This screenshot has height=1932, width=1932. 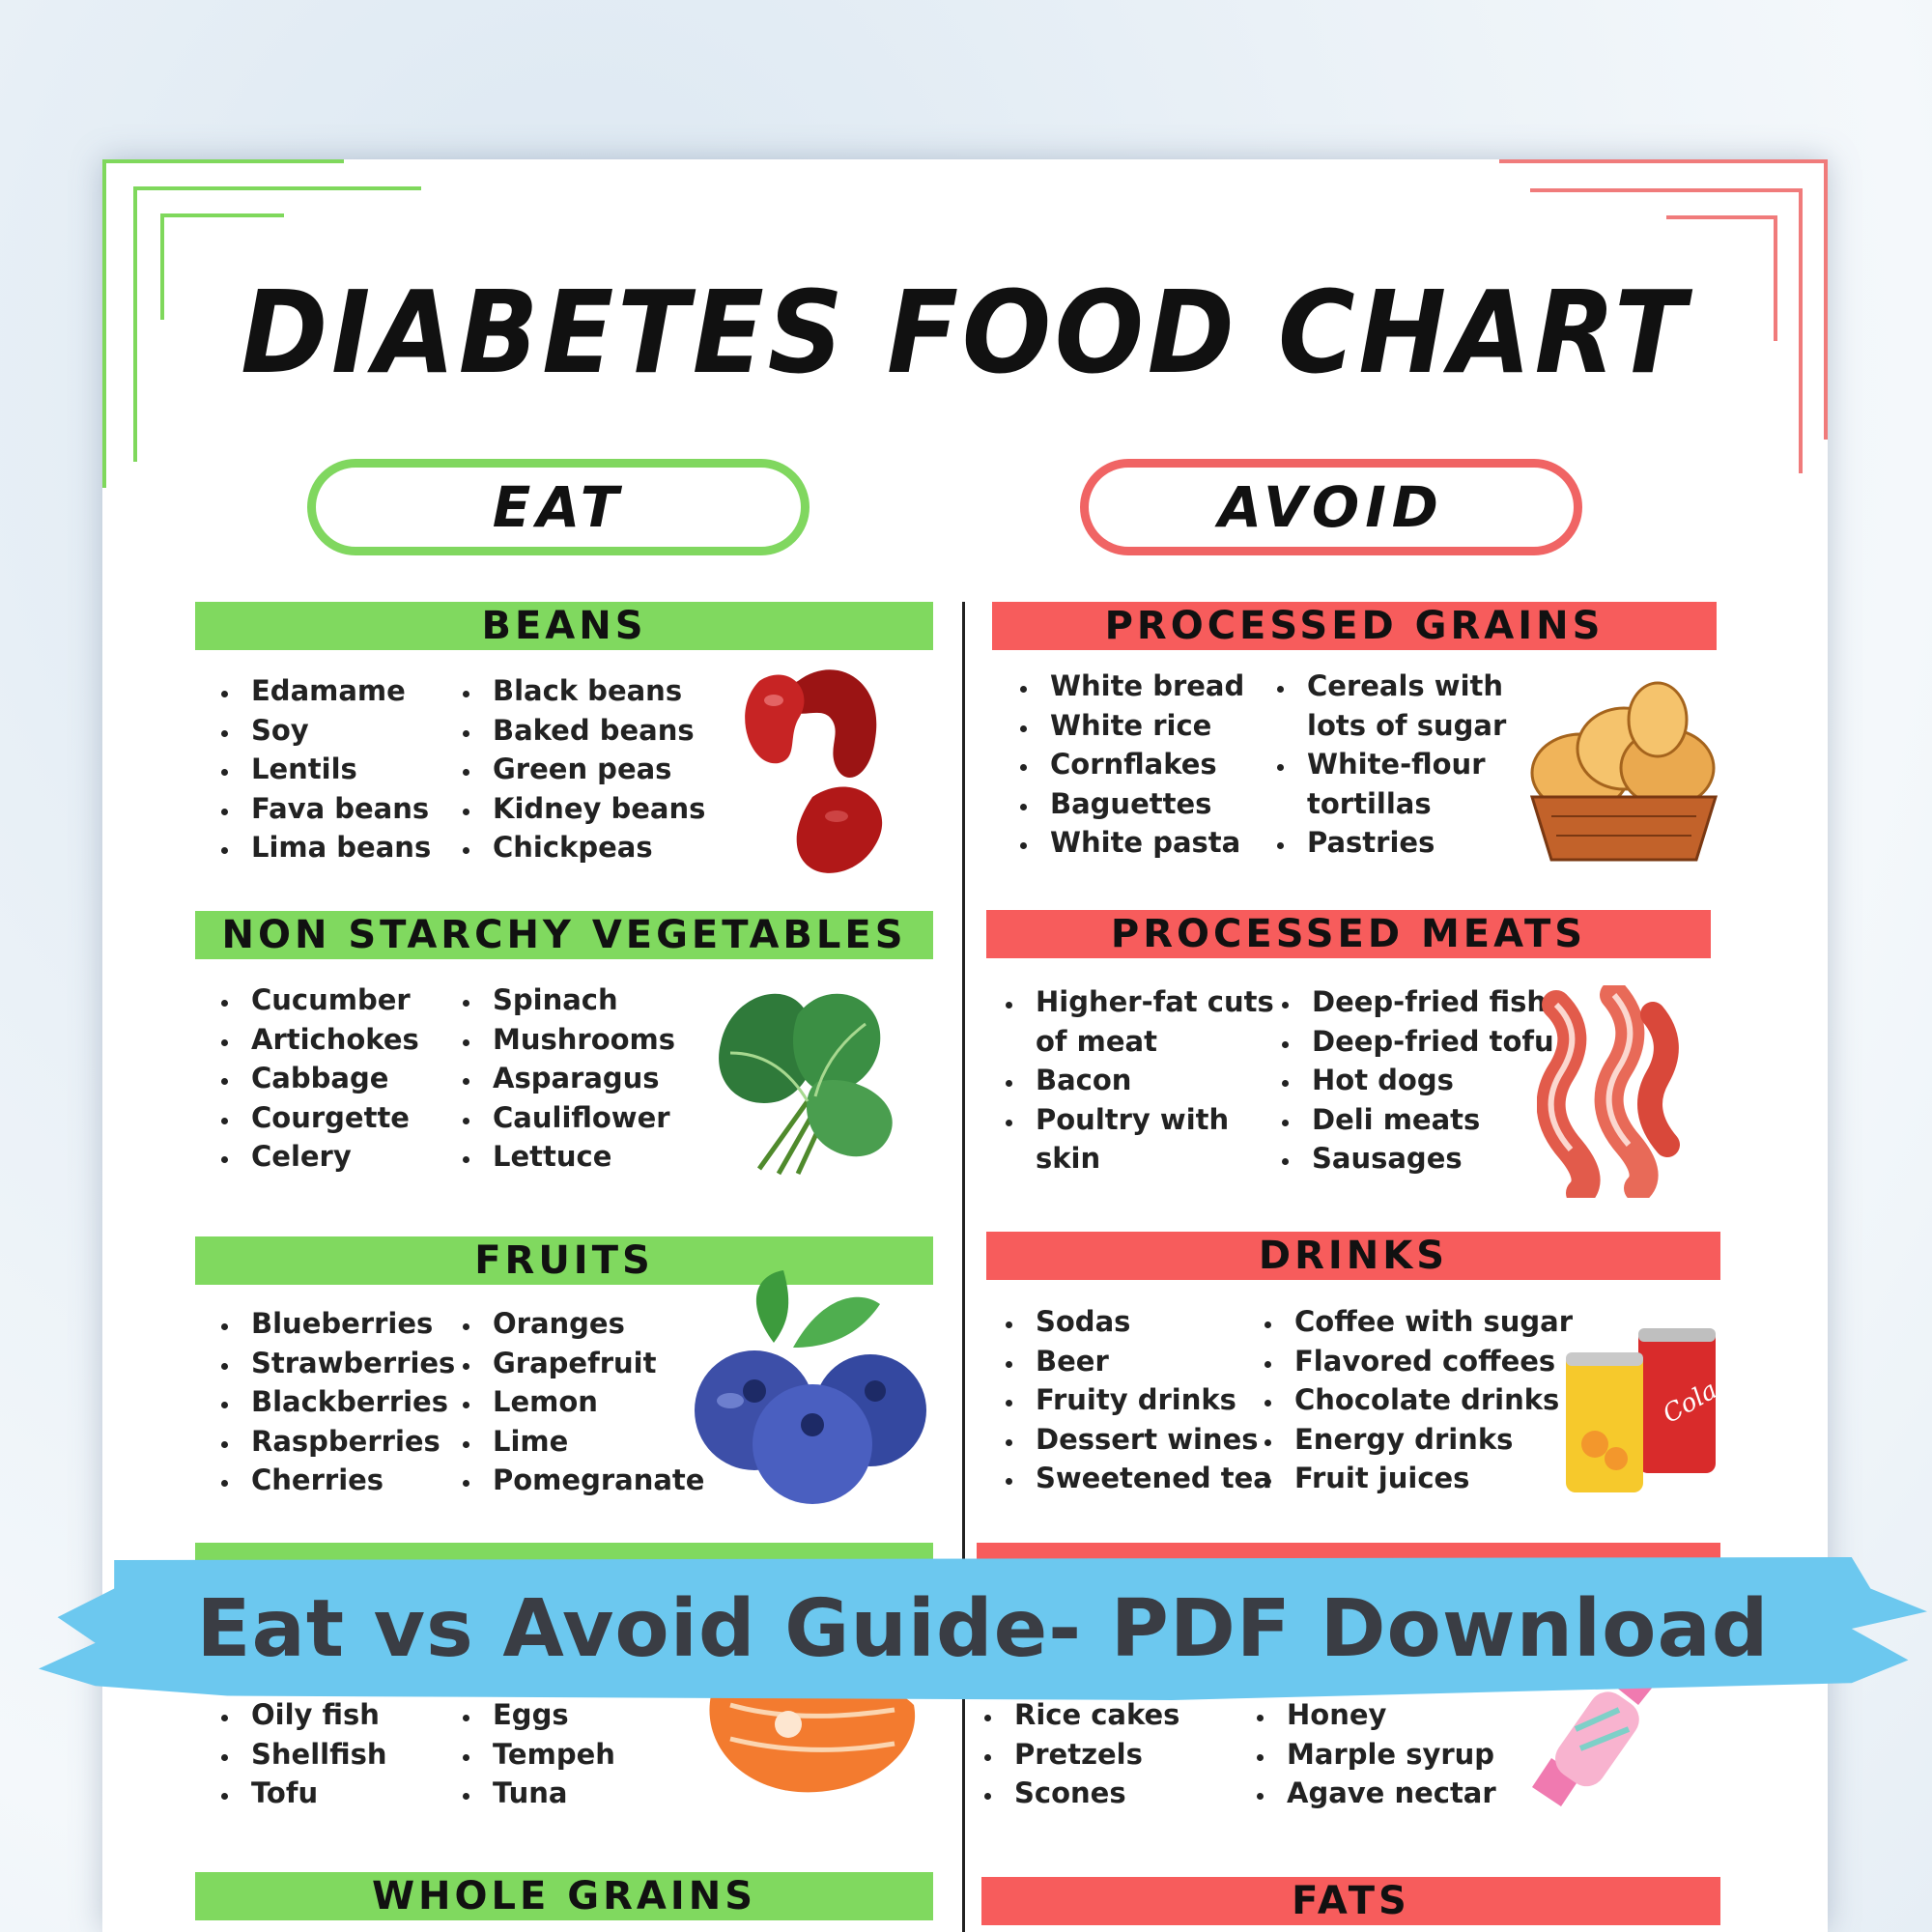 What do you see at coordinates (1386, 1755) in the screenshot?
I see `list-item: Marple syrup` at bounding box center [1386, 1755].